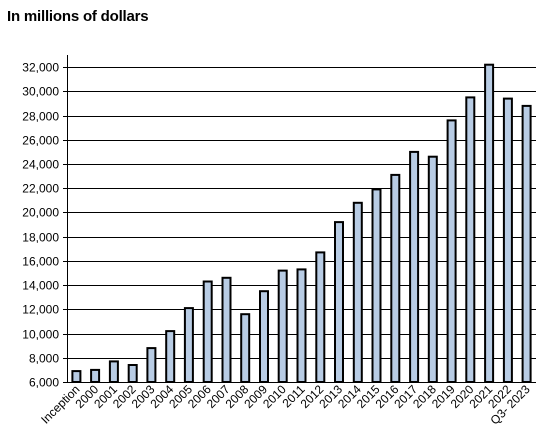  I want to click on y-tick-label: 20,000, so click(40, 213).